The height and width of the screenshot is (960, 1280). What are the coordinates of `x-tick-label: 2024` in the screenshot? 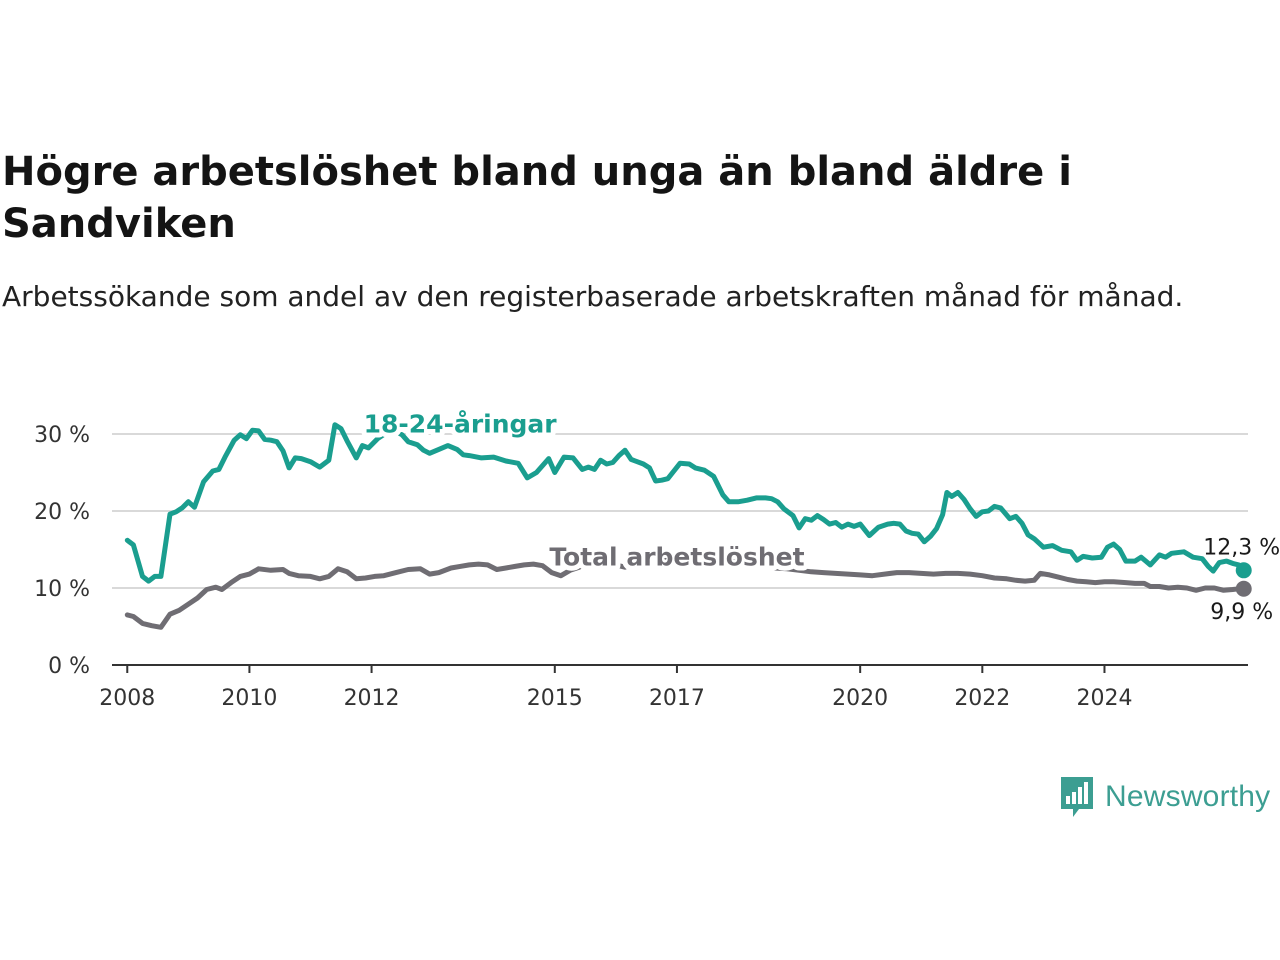 It's located at (1104, 698).